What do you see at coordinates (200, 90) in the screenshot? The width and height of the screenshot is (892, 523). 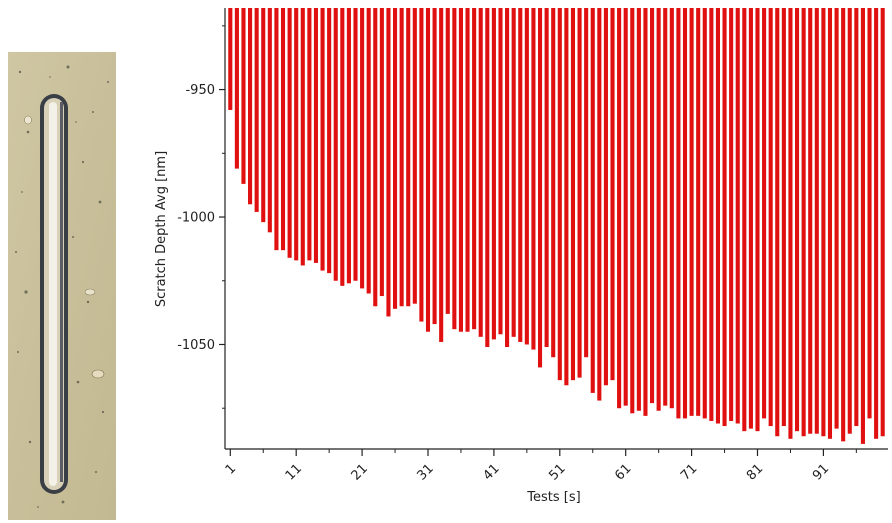 I see `y-tick-label: -950` at bounding box center [200, 90].